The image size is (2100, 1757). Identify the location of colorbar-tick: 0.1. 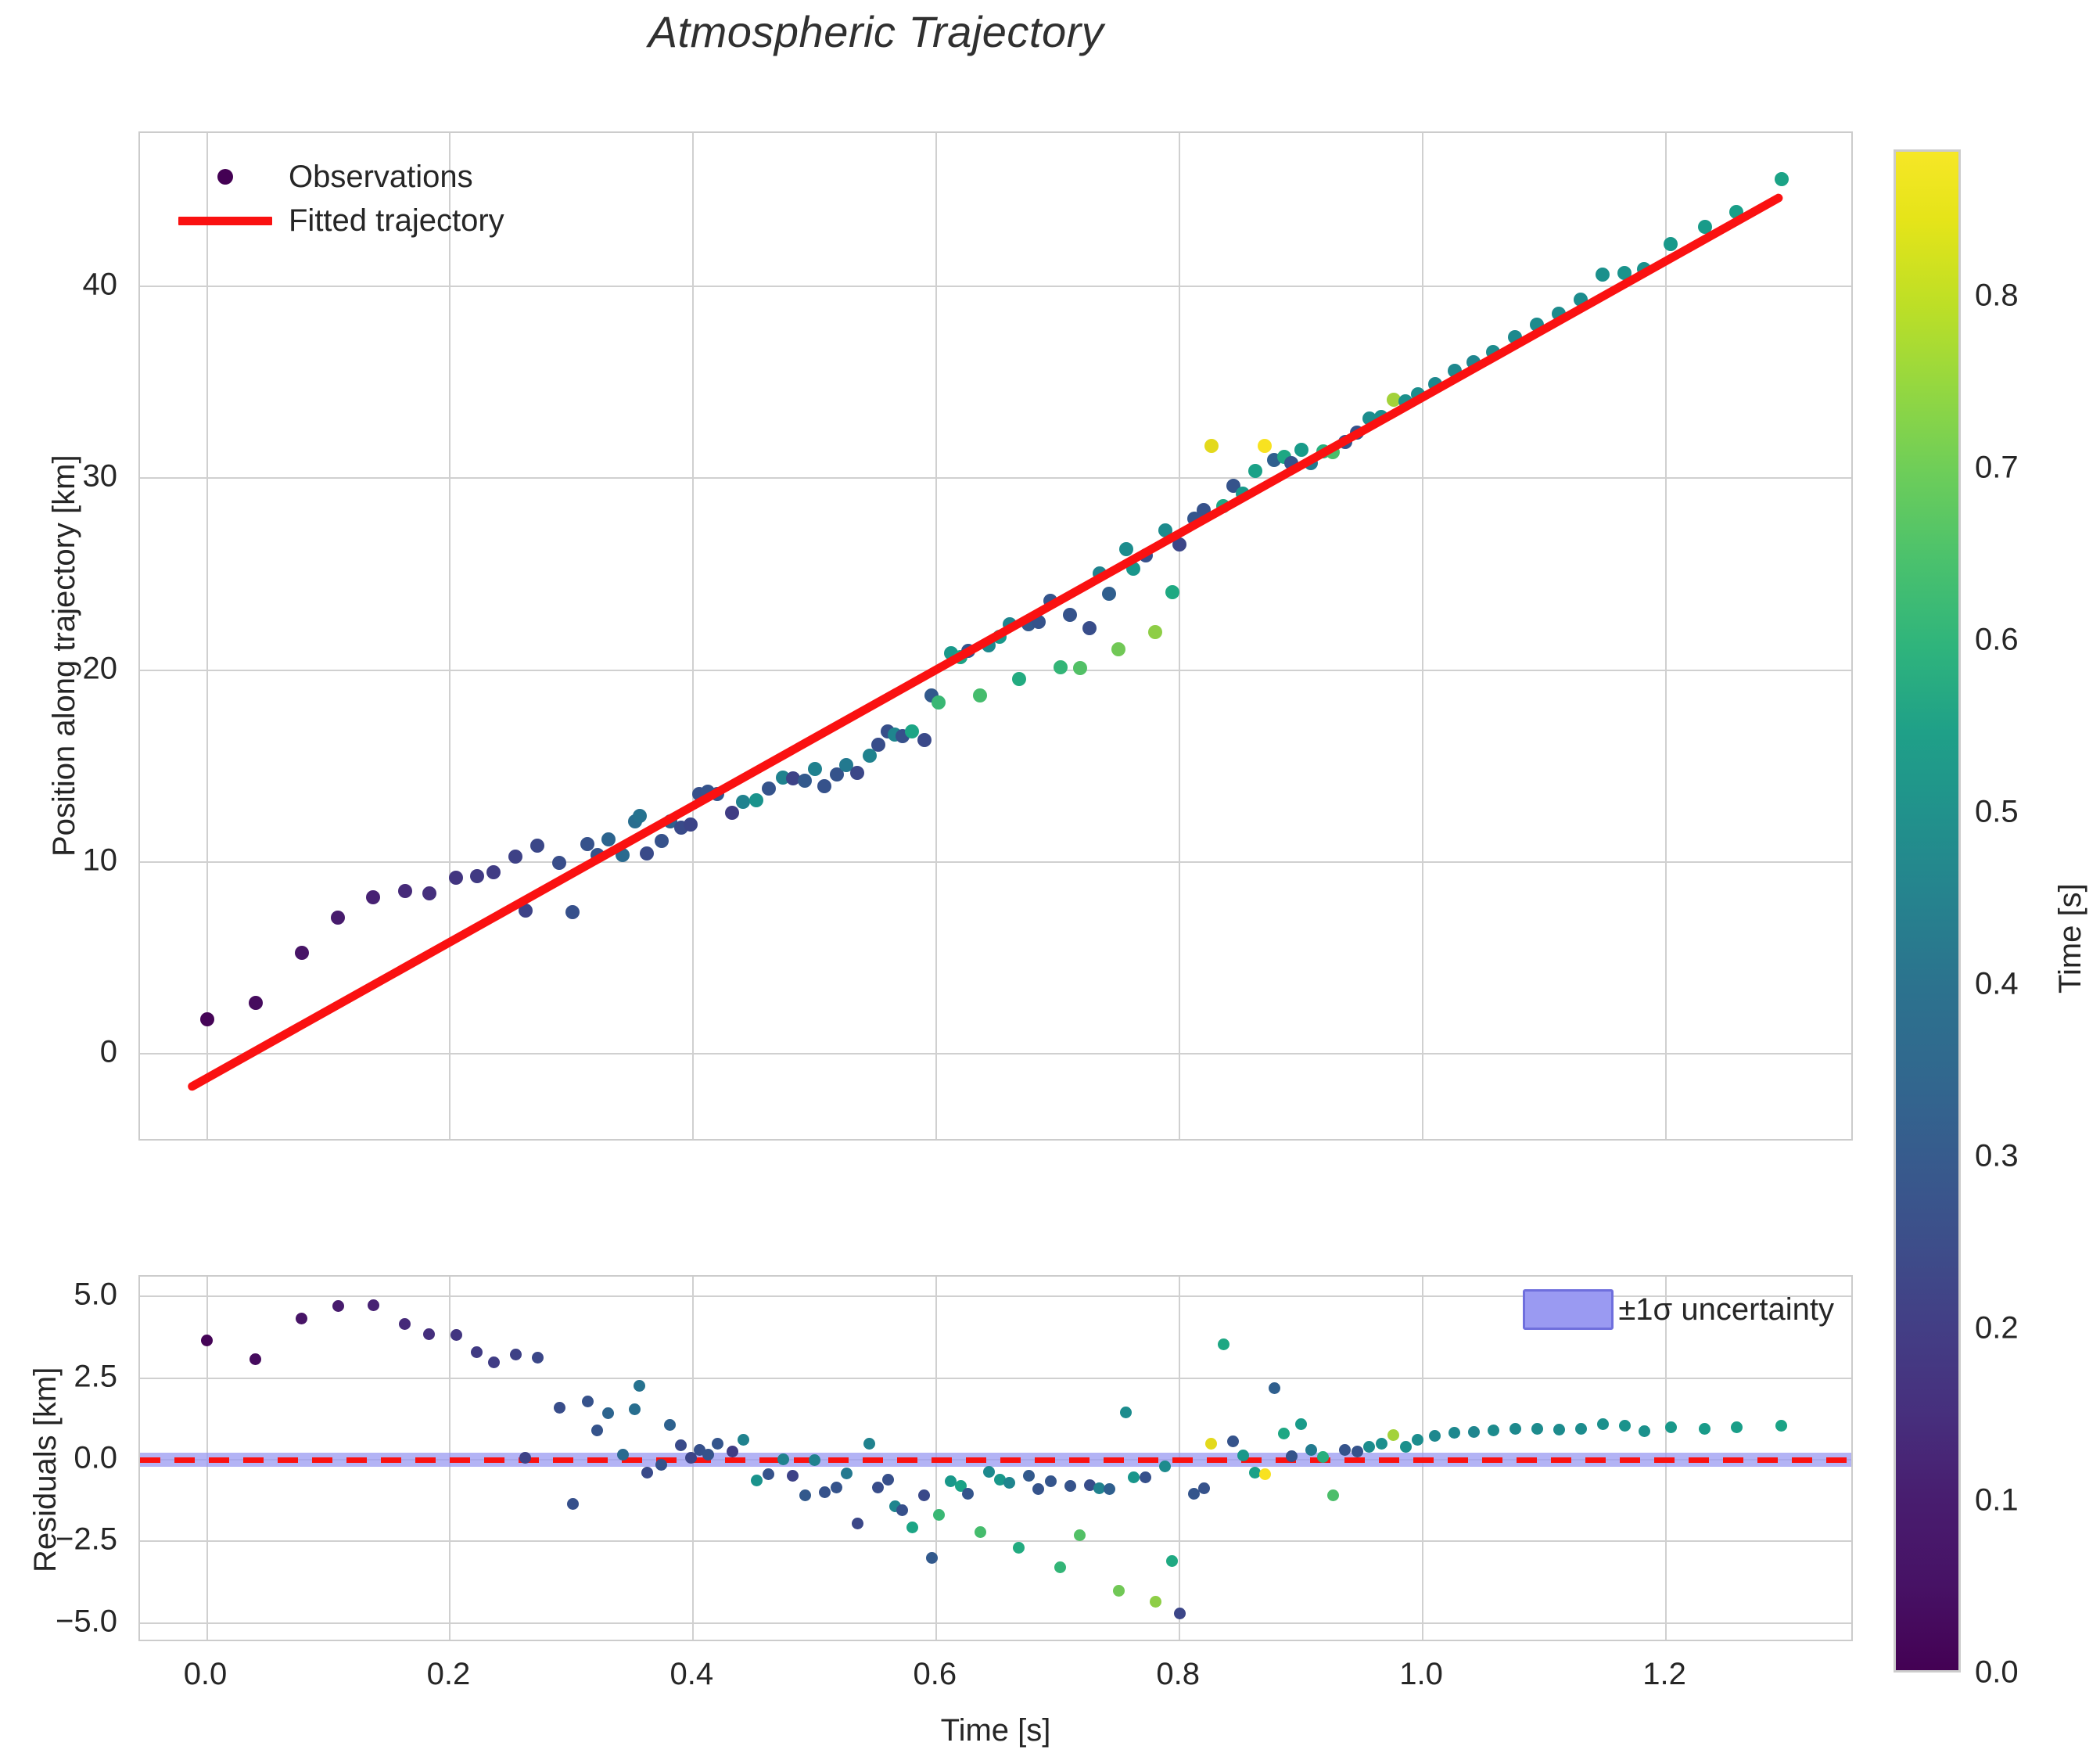
(1997, 1500).